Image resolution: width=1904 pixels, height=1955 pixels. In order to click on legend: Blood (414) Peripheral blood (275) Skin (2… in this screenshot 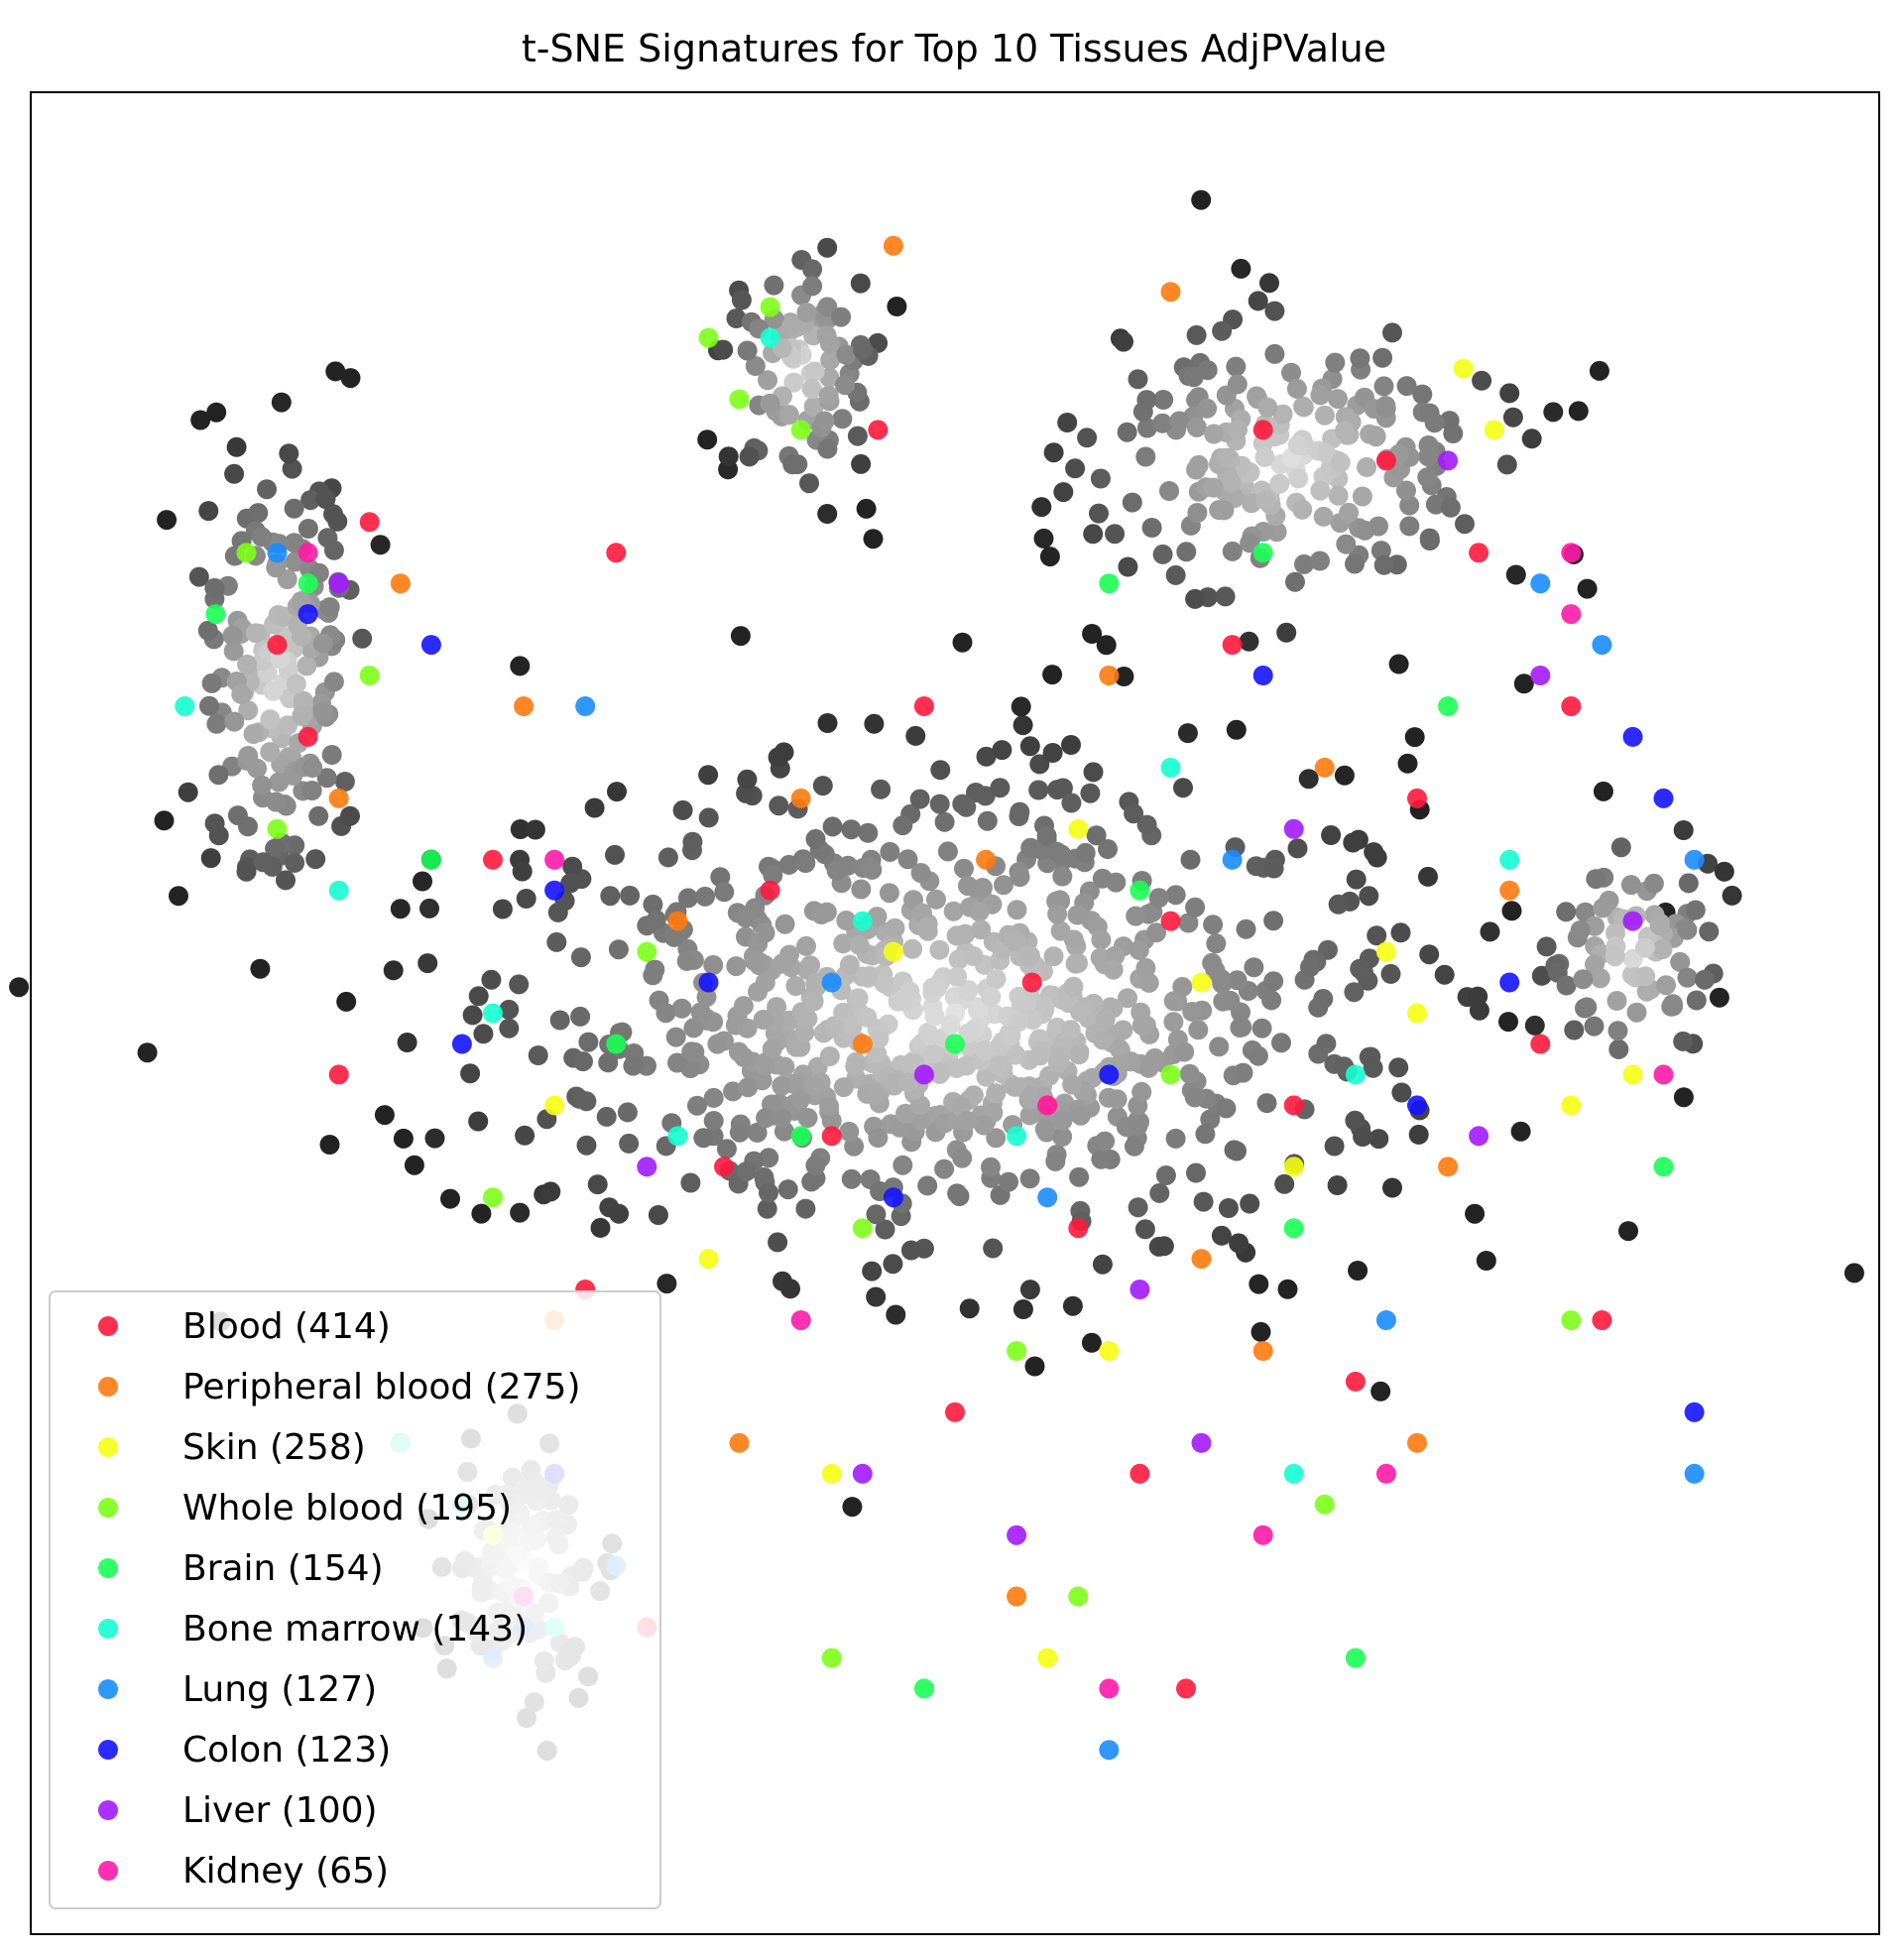, I will do `click(355, 1600)`.